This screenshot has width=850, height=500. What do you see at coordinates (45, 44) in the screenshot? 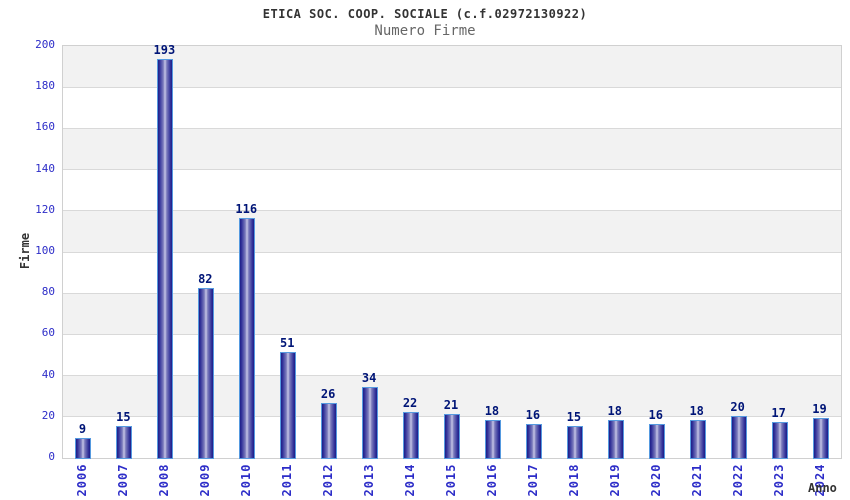
I see `y-tick-label: 200` at bounding box center [45, 44].